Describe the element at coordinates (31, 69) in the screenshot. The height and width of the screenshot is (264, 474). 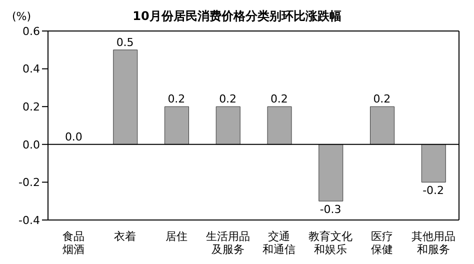
I see `y-tick-label: 0.4` at that location.